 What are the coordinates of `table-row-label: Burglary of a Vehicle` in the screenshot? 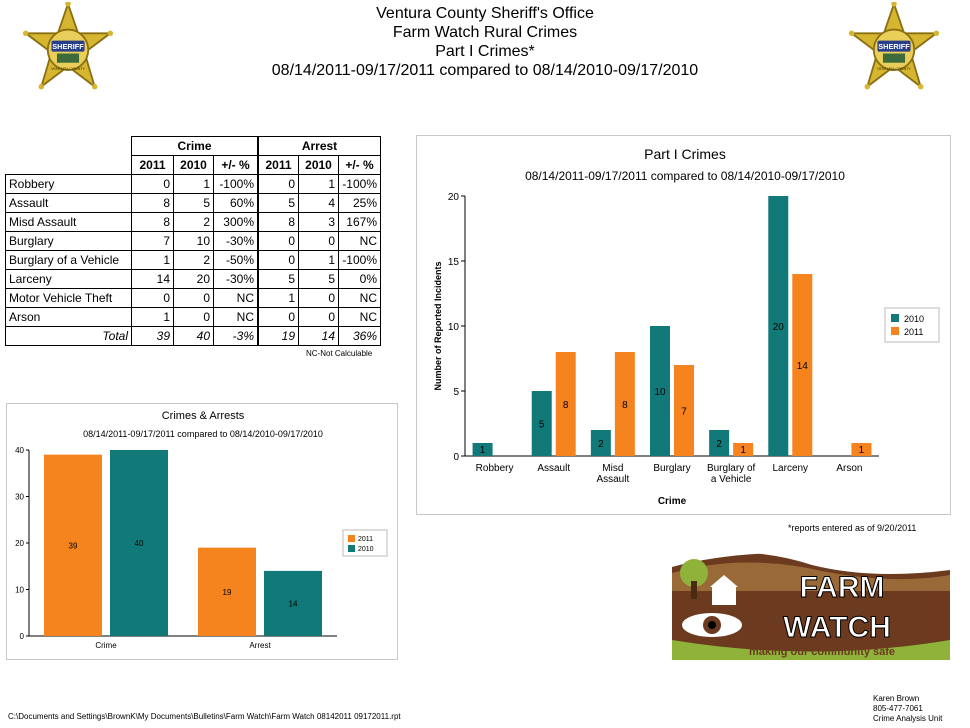 It's located at (68, 260).